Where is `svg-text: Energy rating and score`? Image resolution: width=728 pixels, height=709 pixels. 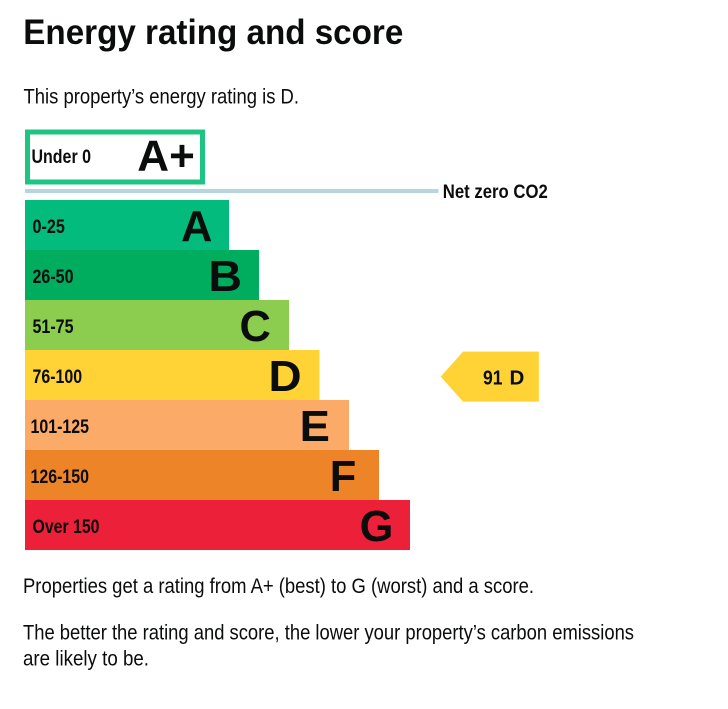 svg-text: Energy rating and score is located at coordinates (213, 32).